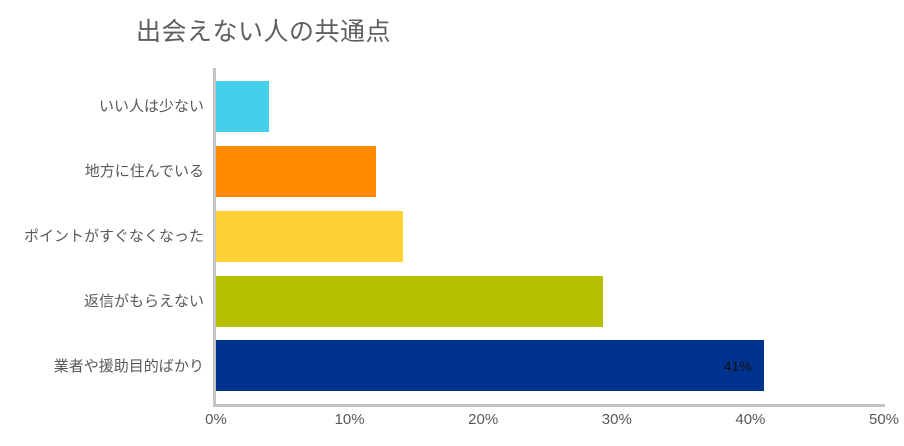  Describe the element at coordinates (490, 365) in the screenshot. I see `bar: 41%` at that location.